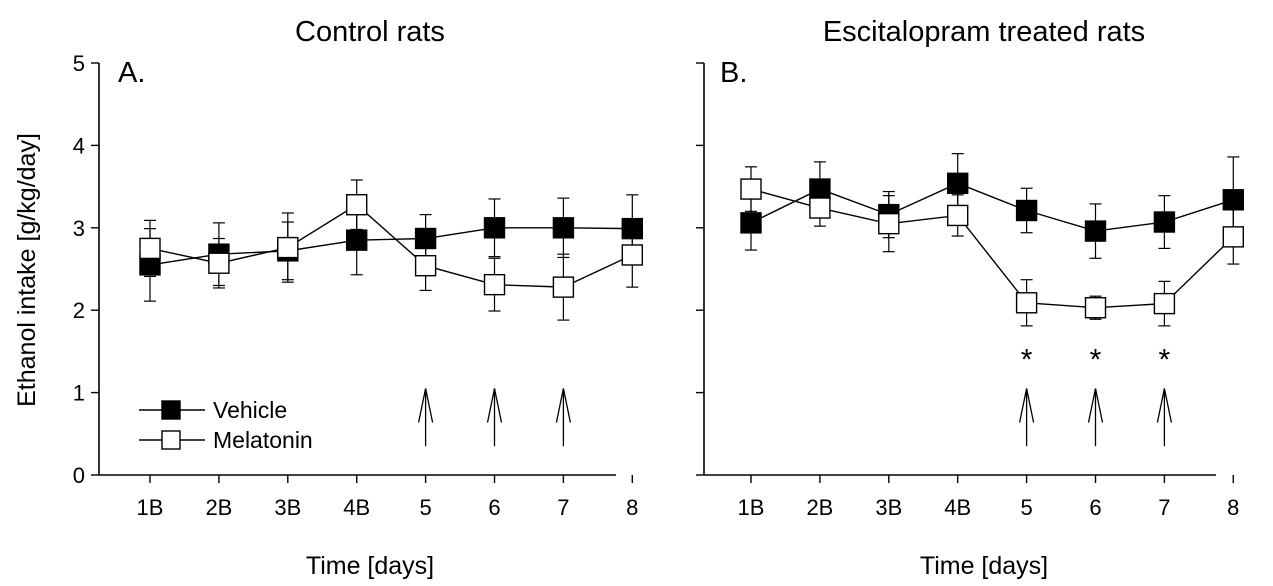 This screenshot has width=1273, height=586. I want to click on y-tick-label: 2, so click(79, 310).